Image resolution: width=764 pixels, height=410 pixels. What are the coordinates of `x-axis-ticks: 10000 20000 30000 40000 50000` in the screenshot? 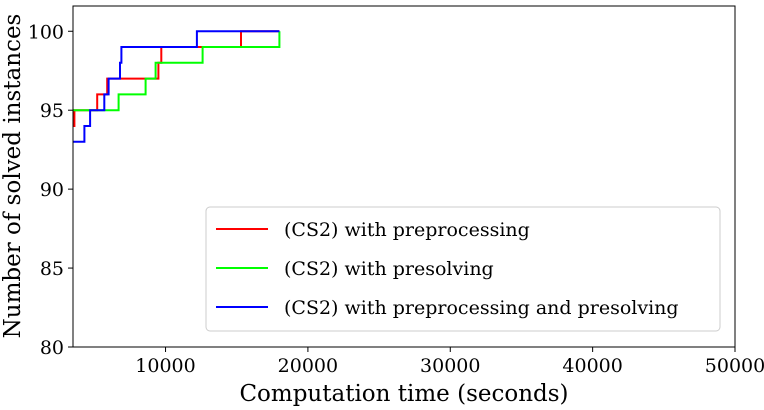 It's located at (449, 362).